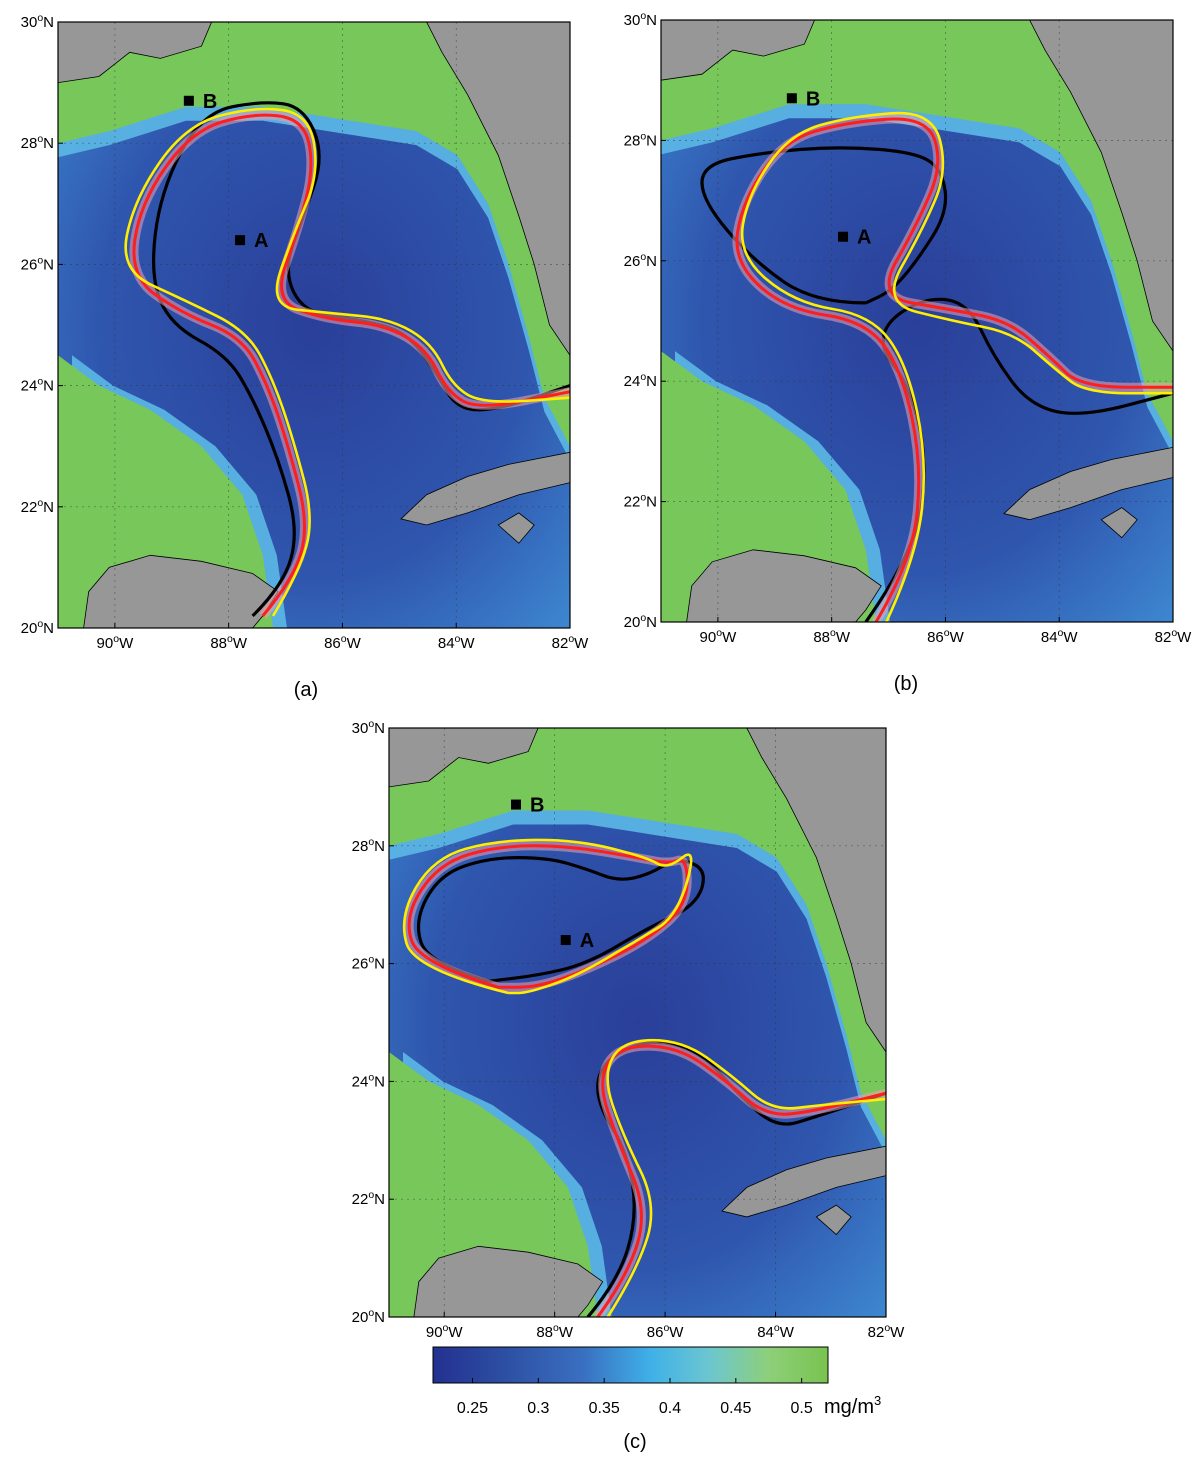  Describe the element at coordinates (670, 1408) in the screenshot. I see `colorbar-tick-label: 0.4` at that location.